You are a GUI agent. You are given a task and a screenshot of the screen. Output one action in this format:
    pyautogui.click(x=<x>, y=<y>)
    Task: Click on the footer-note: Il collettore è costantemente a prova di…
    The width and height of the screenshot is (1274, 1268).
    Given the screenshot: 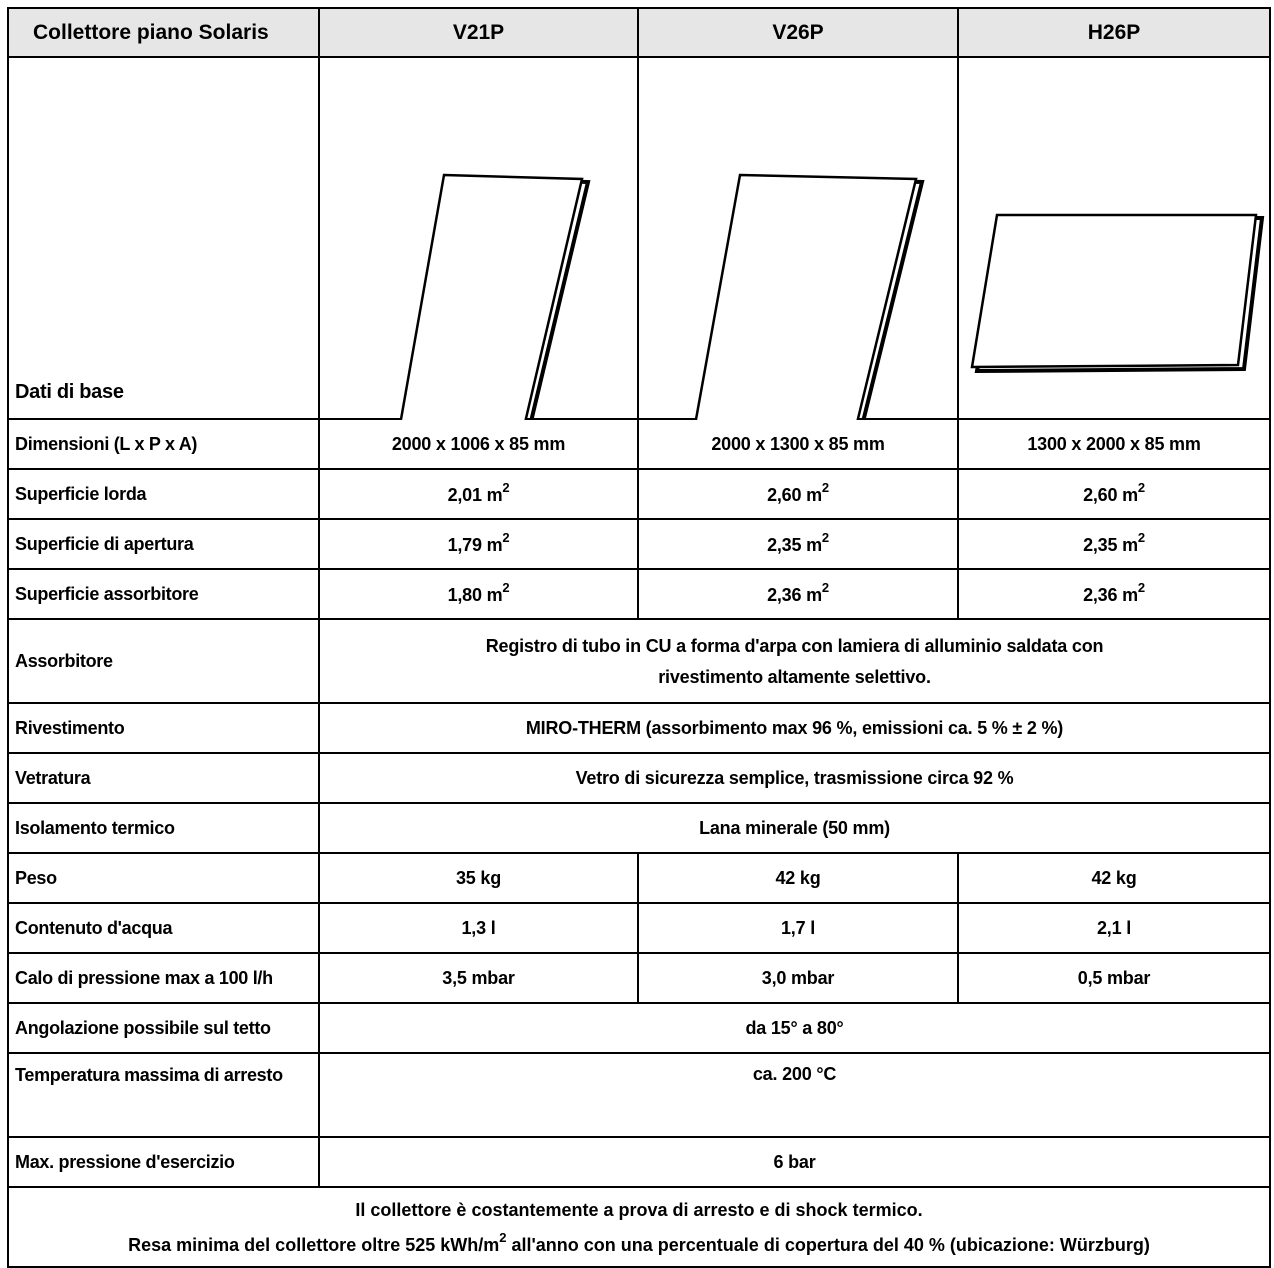 What is the action you would take?
    pyautogui.click(x=639, y=1227)
    